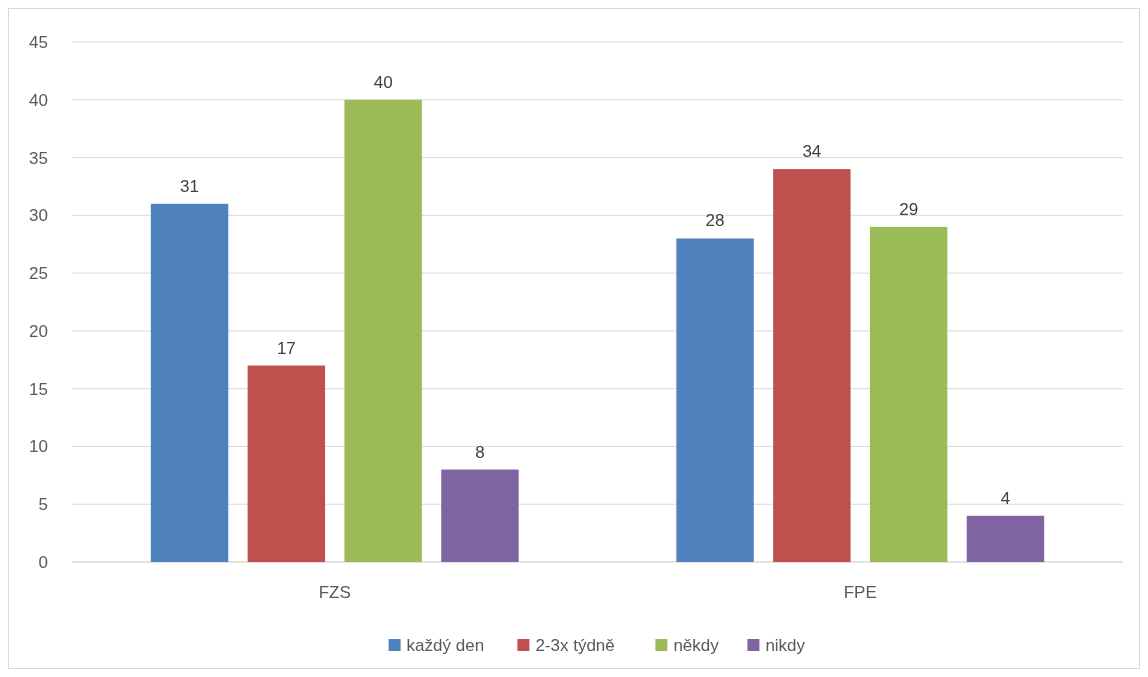 Image resolution: width=1148 pixels, height=677 pixels. What do you see at coordinates (38, 158) in the screenshot?
I see `y-tick-label: 35` at bounding box center [38, 158].